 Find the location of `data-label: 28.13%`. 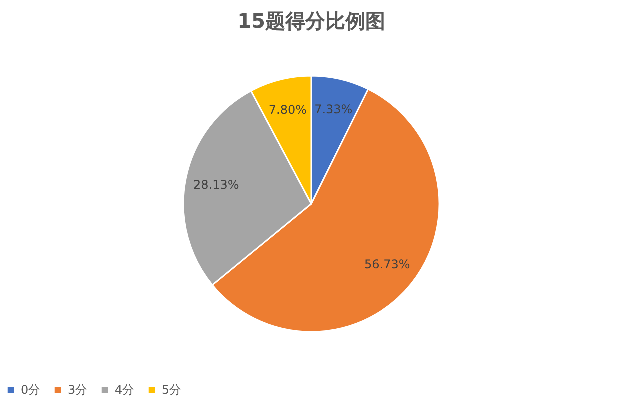

data-label: 28.13% is located at coordinates (216, 185).